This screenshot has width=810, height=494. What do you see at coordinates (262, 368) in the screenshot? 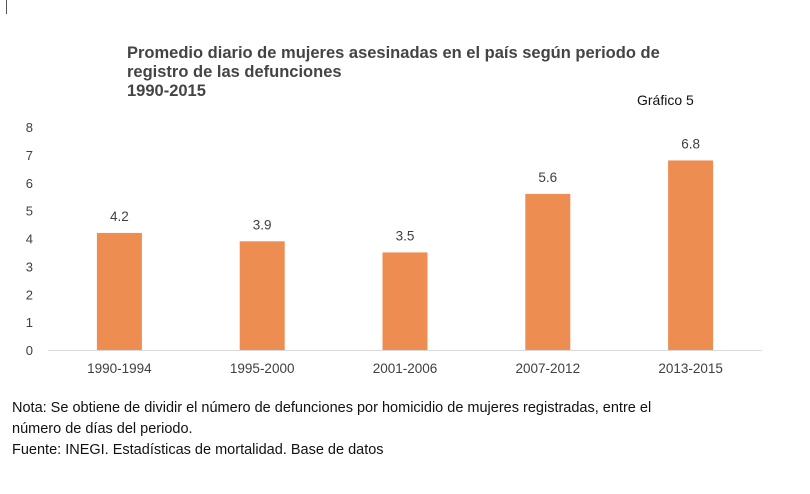
I see `x-tick-label: 1995-2000` at bounding box center [262, 368].